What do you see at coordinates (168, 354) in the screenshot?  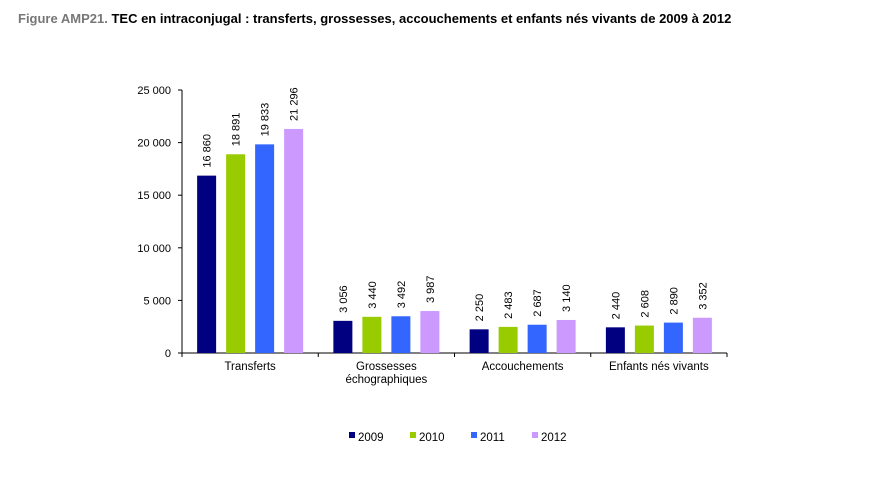 I see `y-tick-label: 0` at bounding box center [168, 354].